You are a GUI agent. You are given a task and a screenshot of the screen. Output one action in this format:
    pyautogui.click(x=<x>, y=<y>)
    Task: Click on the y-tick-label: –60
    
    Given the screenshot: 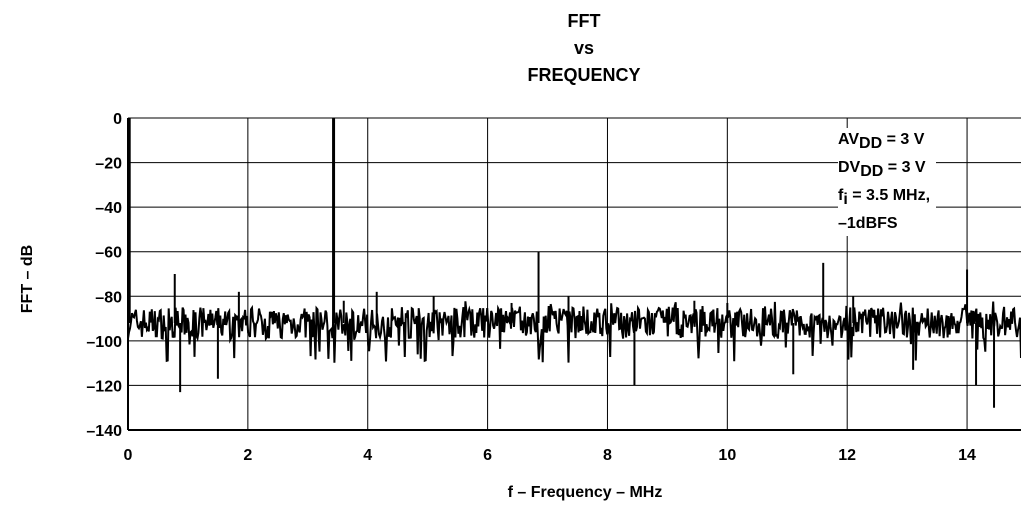 What is the action you would take?
    pyautogui.click(x=108, y=253)
    